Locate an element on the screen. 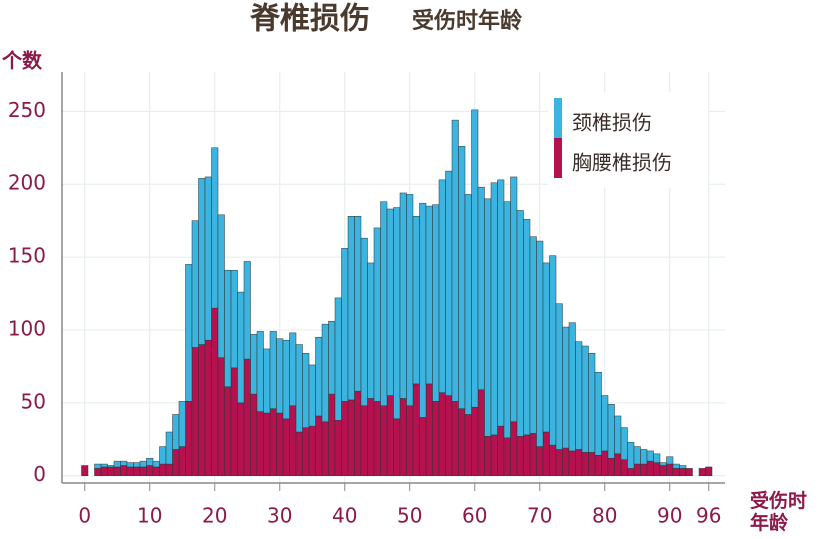 Image resolution: width=818 pixels, height=539 pixels. chart-subtitle: 受伤时年龄 is located at coordinates (467, 21).